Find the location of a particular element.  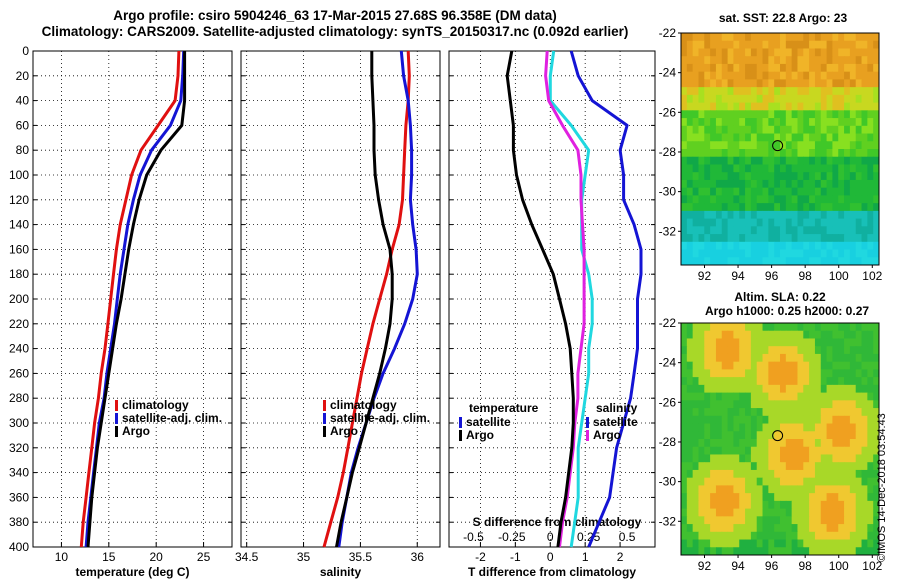

x-tick-label: 10 is located at coordinates (62, 557).